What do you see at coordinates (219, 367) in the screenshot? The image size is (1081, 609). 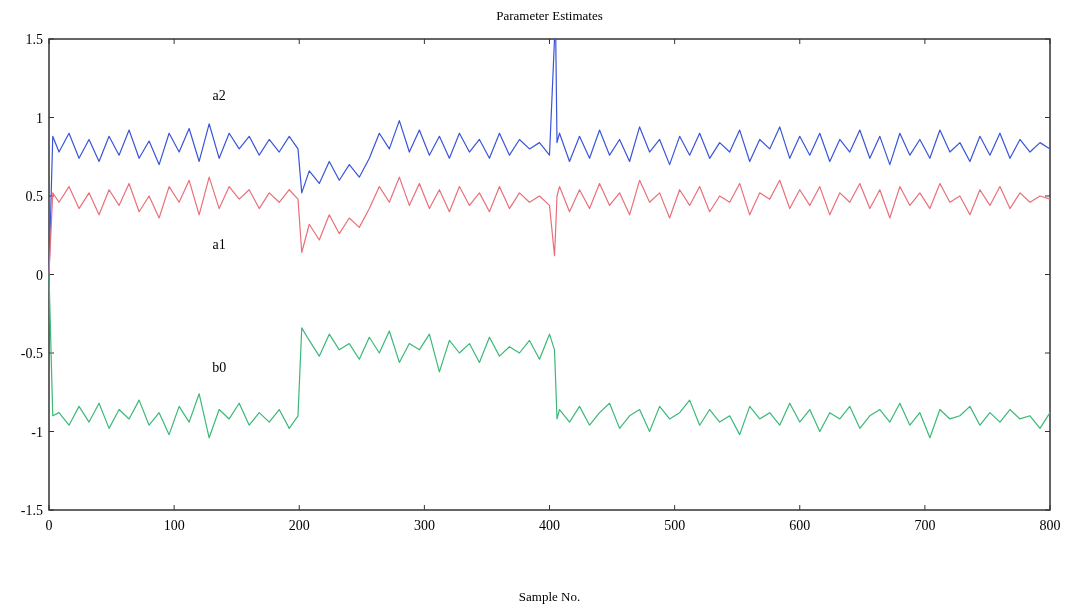 I see `series-label: b0` at bounding box center [219, 367].